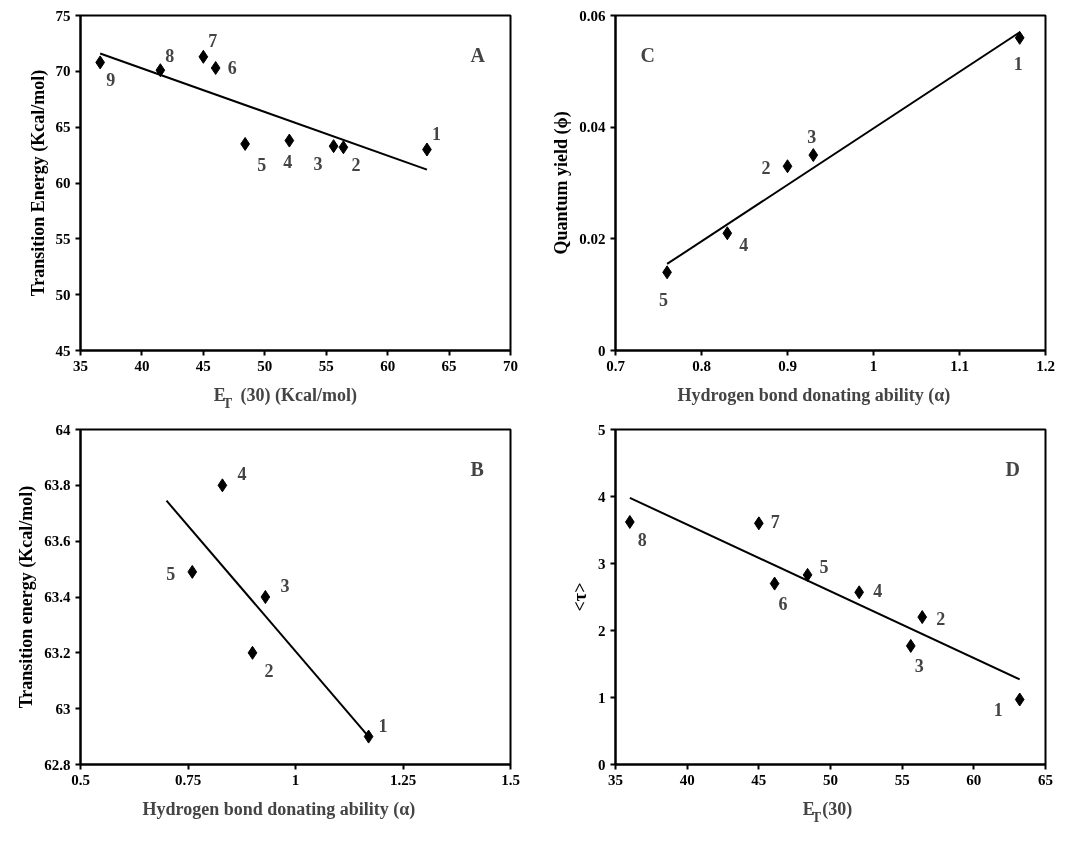  What do you see at coordinates (1045, 365) in the screenshot?
I see `x-tick-label: 1.2` at bounding box center [1045, 365].